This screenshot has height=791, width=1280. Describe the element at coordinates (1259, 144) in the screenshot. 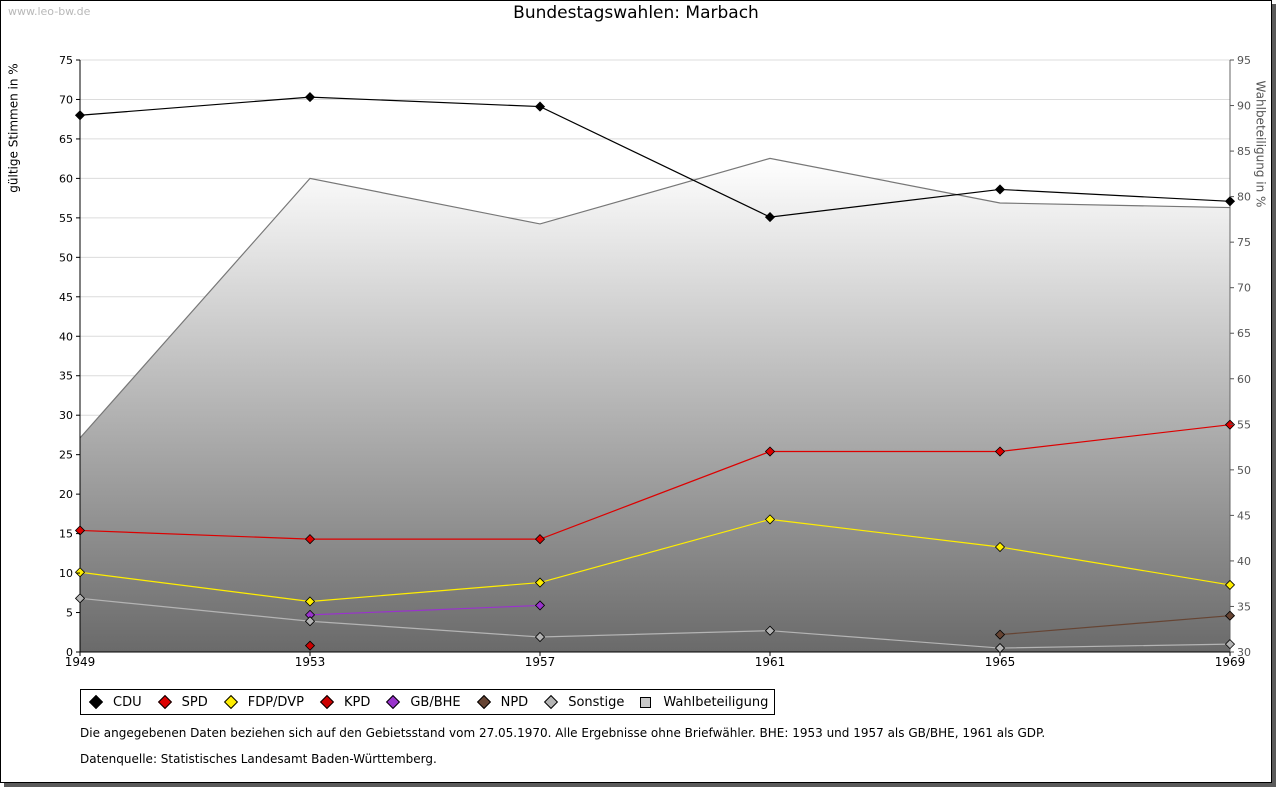

I see `y-axis-right-label: Wahlbeteiligung in %` at that location.